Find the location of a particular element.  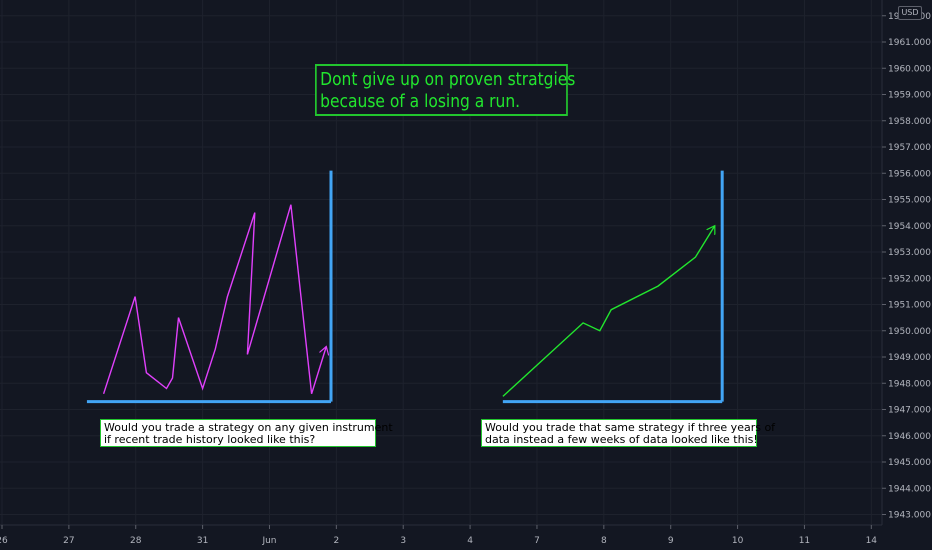

y-tick-label: 1947.000 is located at coordinates (909, 411).